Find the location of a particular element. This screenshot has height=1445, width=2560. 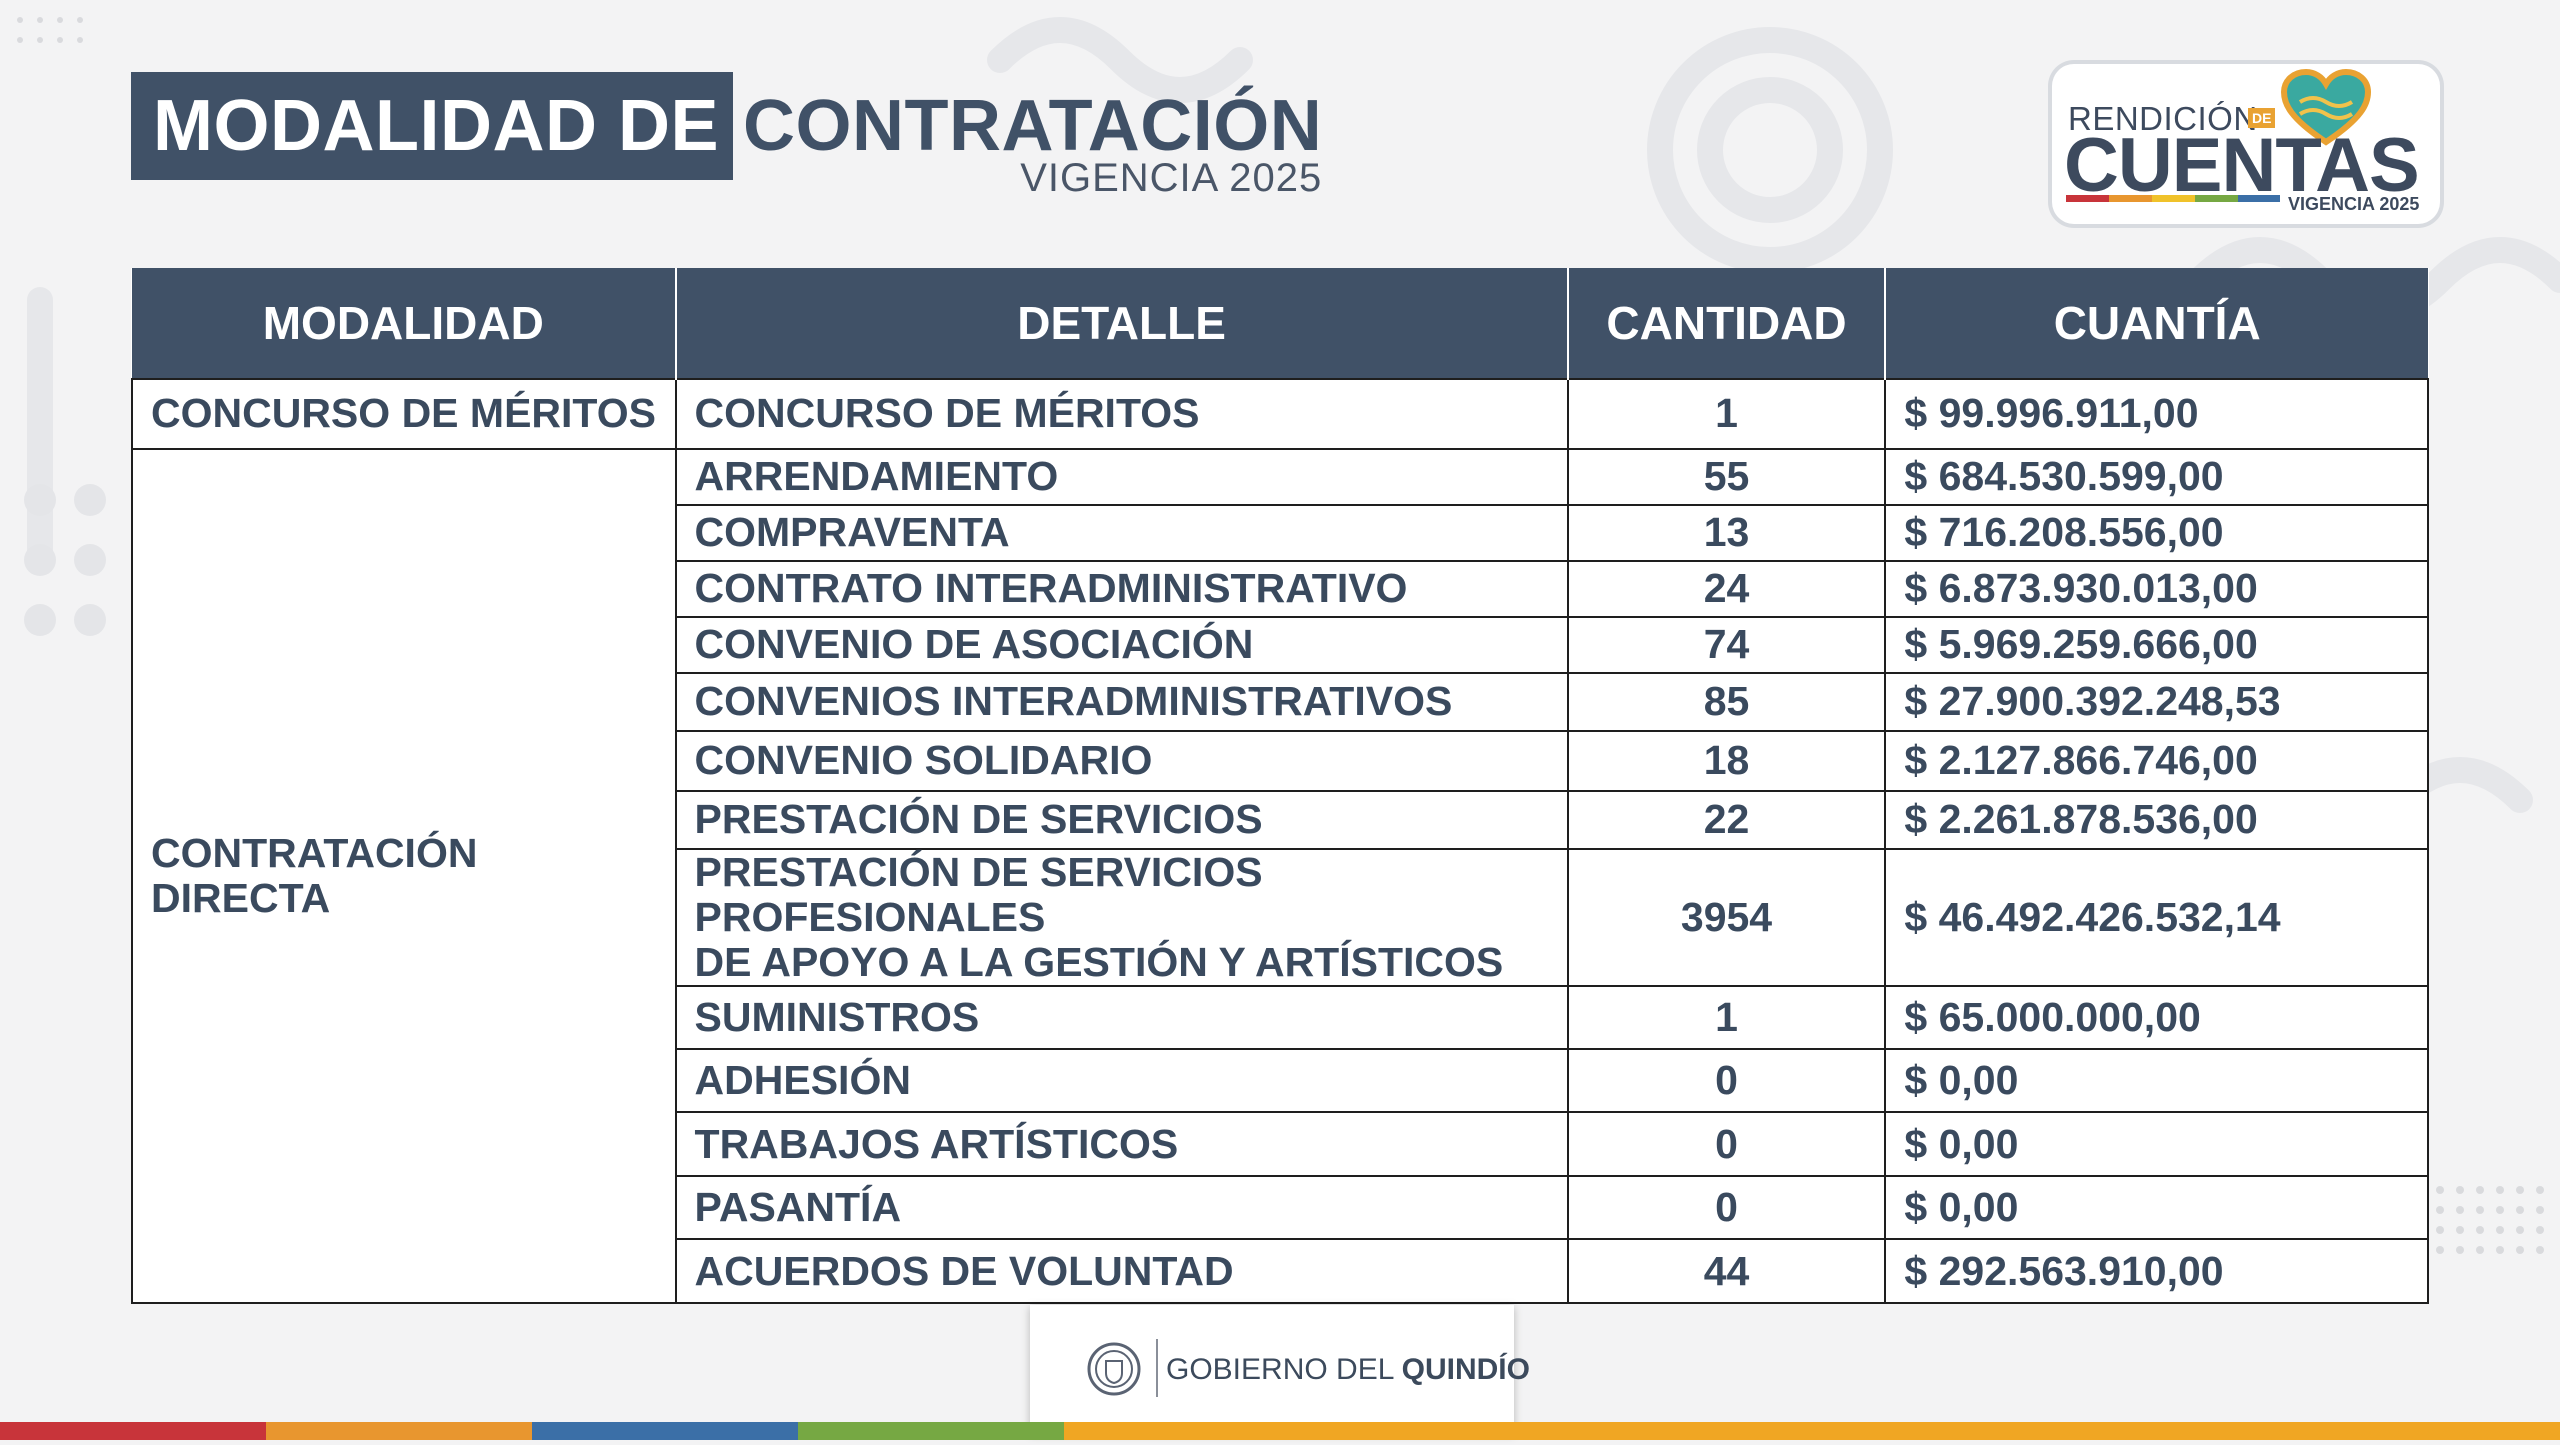

table-row: ADHESIÓN 0 $ 0,00 is located at coordinates (1280, 1081).